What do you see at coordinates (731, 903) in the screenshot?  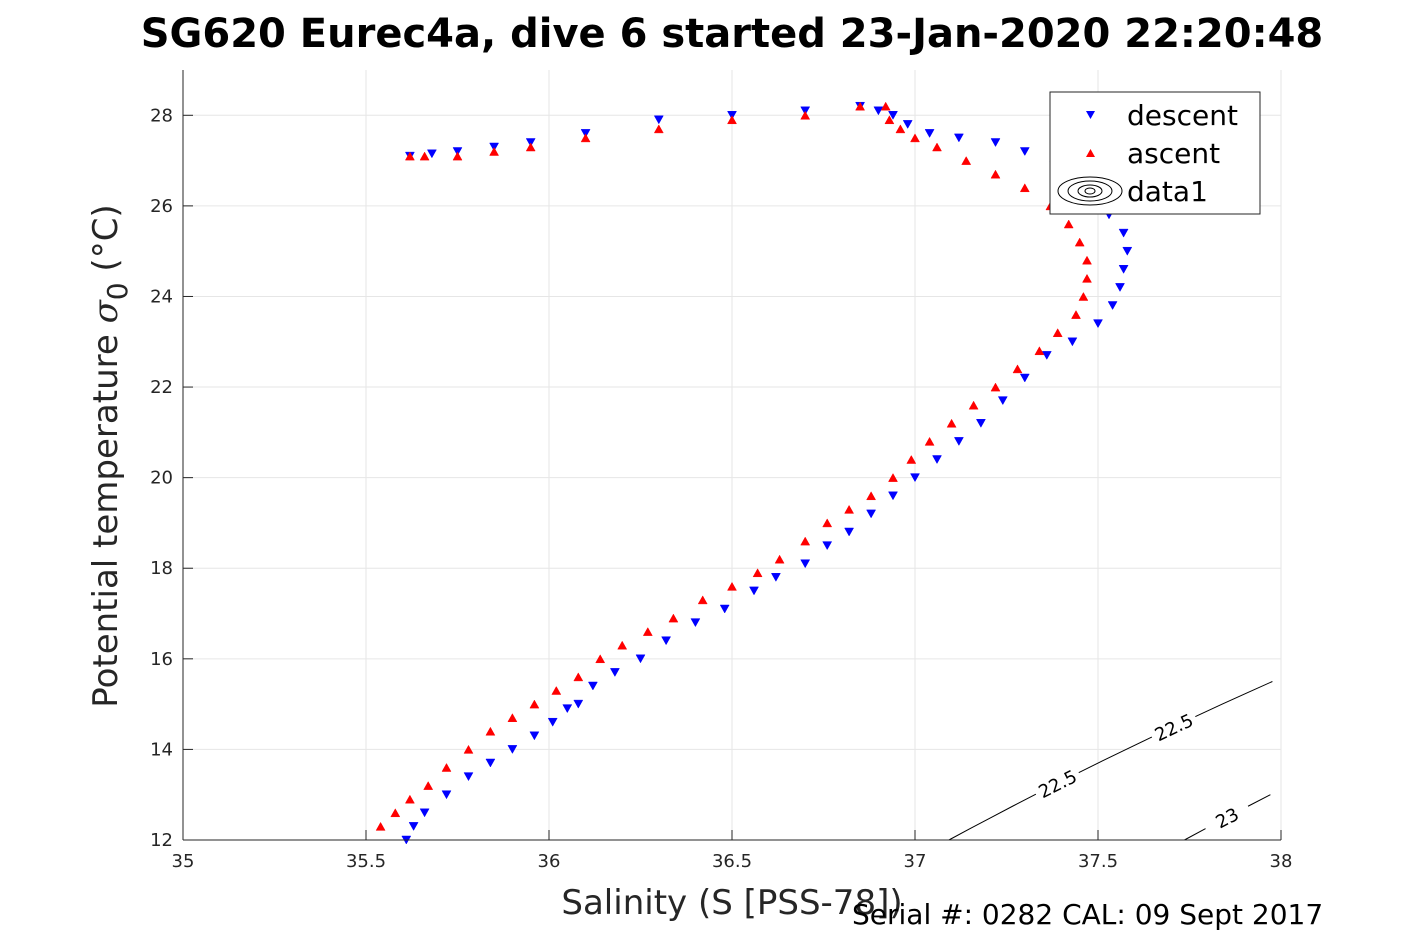 I see `x-axis-label: Salinity (S [PSS-78])` at bounding box center [731, 903].